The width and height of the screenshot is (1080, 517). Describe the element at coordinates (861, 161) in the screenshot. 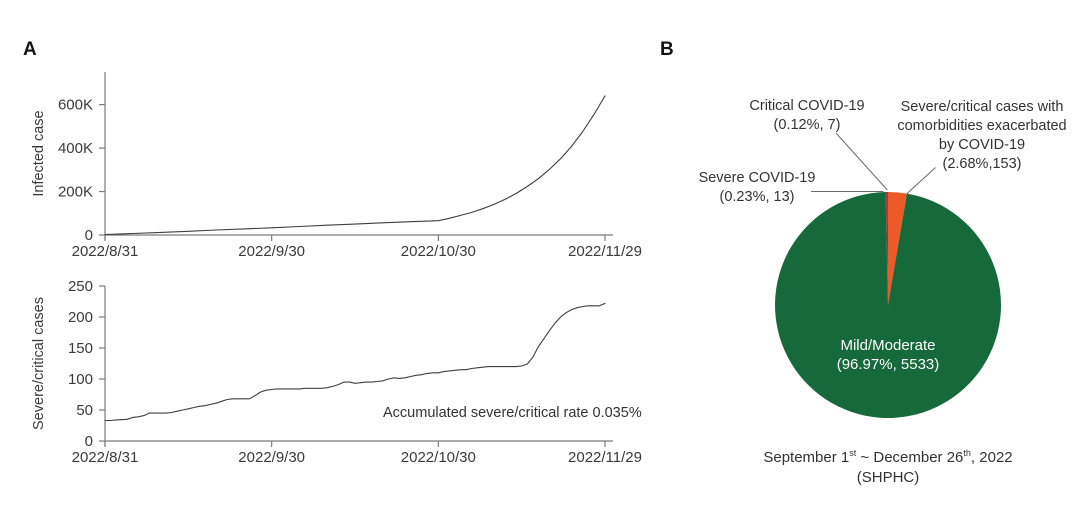

I see `leader-line-critical` at that location.